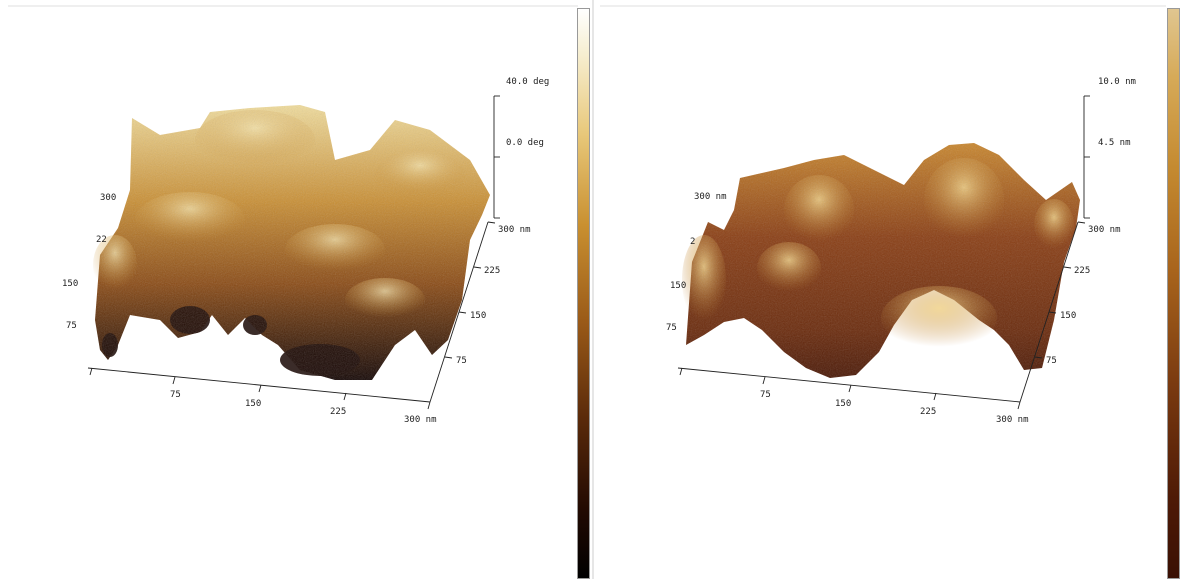 The width and height of the screenshot is (1182, 579). Describe the element at coordinates (1173, 293) in the screenshot. I see `height-colorbar` at that location.